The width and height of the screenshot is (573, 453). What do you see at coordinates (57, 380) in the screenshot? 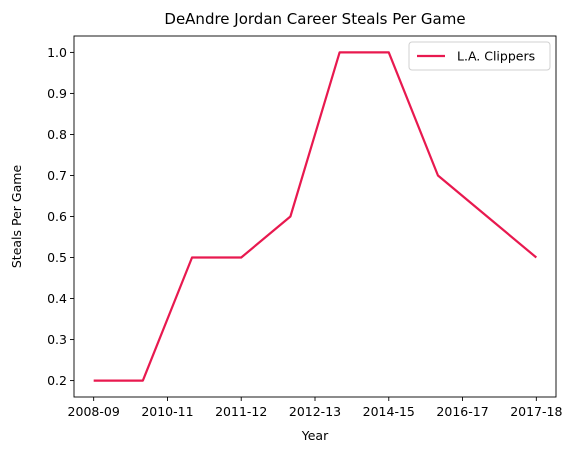
I see `y-tick-label: 0.2` at bounding box center [57, 380].